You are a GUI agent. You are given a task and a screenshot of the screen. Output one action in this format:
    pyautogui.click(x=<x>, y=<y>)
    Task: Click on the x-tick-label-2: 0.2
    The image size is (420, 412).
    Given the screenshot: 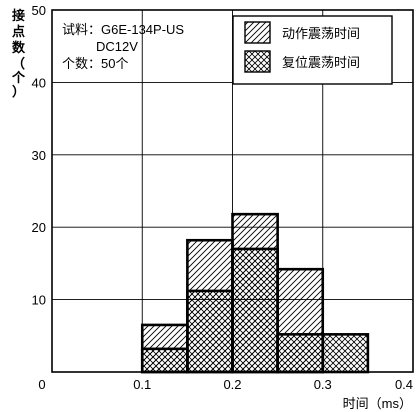 What is the action you would take?
    pyautogui.click(x=232, y=384)
    